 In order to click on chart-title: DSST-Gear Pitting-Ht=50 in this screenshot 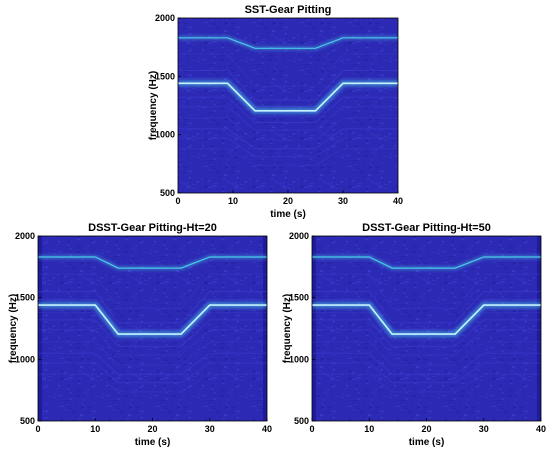, I will do `click(426, 228)`.